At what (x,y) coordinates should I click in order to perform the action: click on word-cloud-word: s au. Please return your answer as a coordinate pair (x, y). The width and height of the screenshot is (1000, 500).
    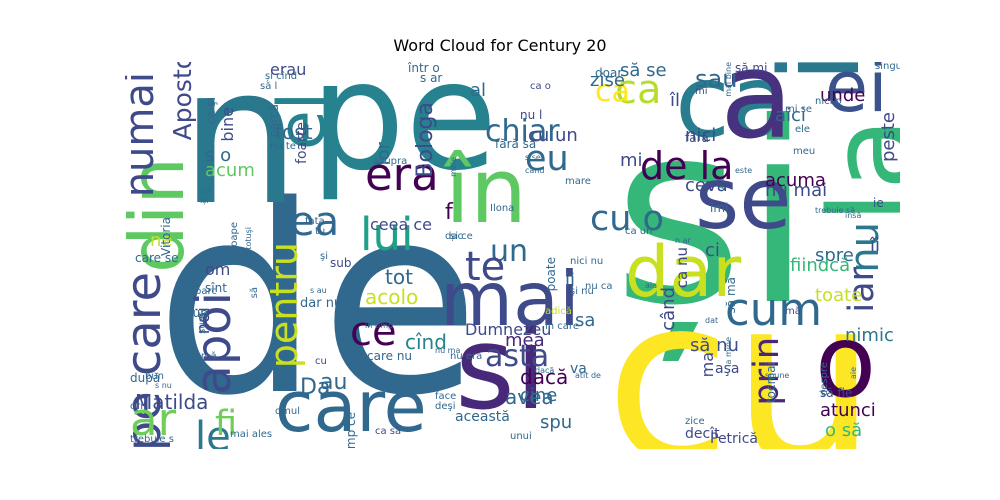
    Looking at the image, I should click on (318, 290).